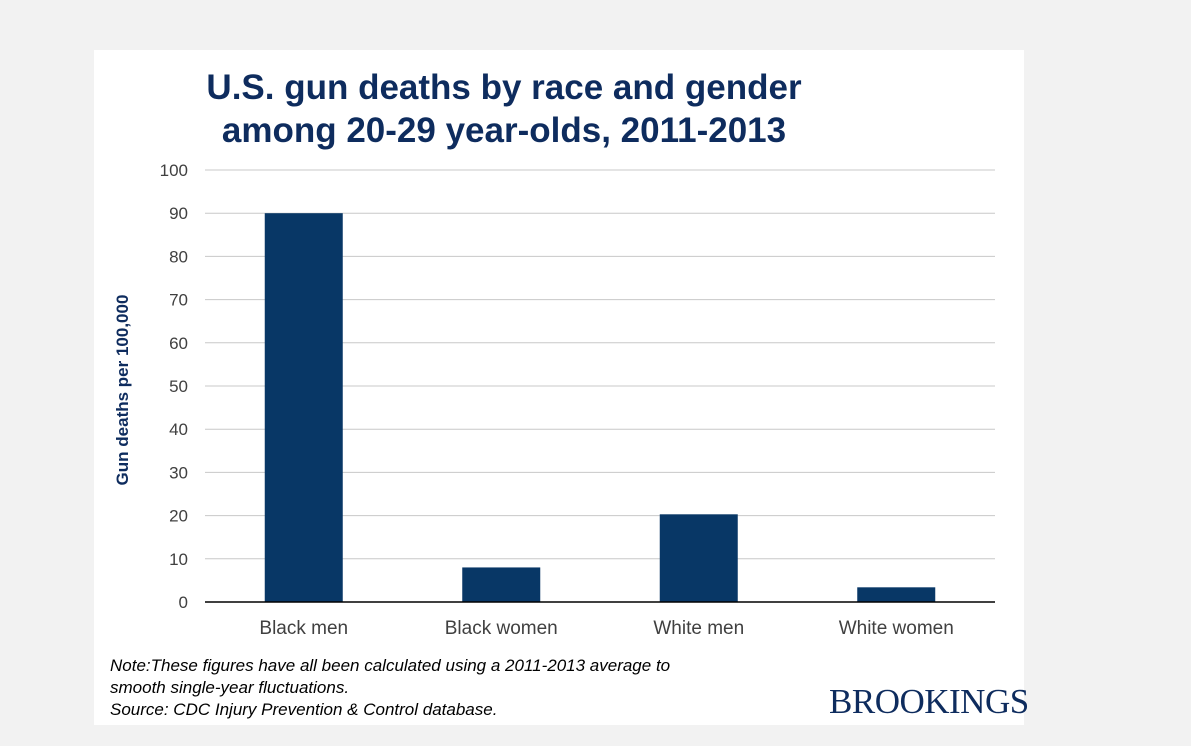  What do you see at coordinates (501, 584) in the screenshot?
I see `bar-black-women` at bounding box center [501, 584].